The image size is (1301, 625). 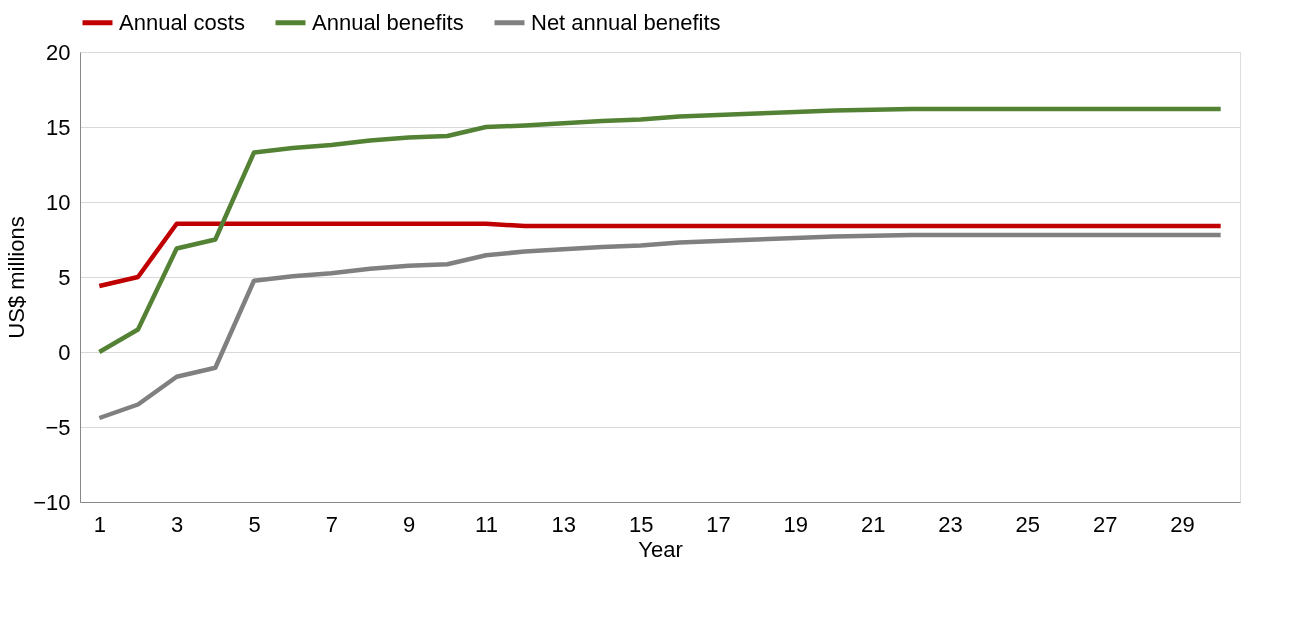 I want to click on x-tick-label: 9, so click(x=409, y=524).